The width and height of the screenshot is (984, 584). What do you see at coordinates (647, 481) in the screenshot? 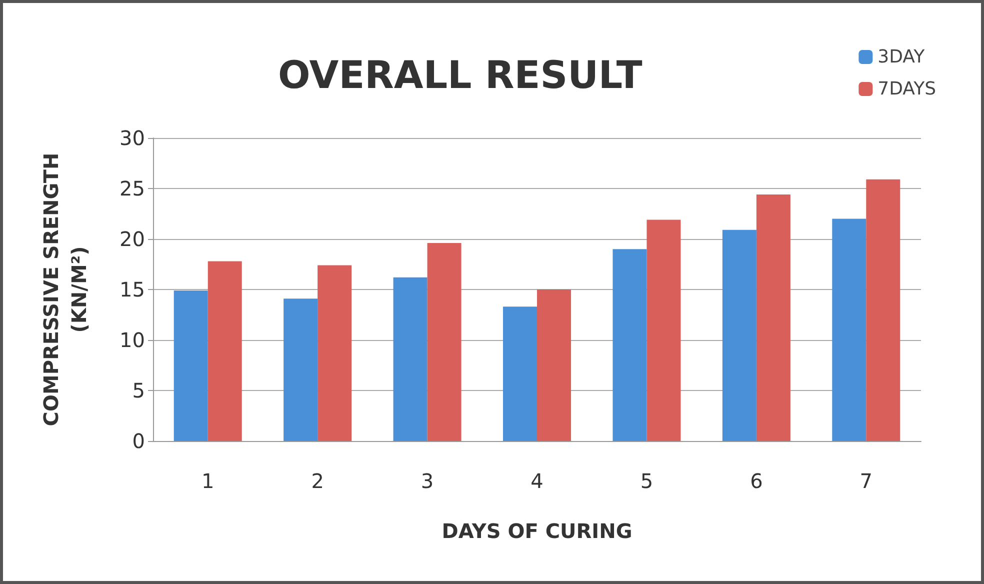
I see `x-tick-label: 5` at bounding box center [647, 481].